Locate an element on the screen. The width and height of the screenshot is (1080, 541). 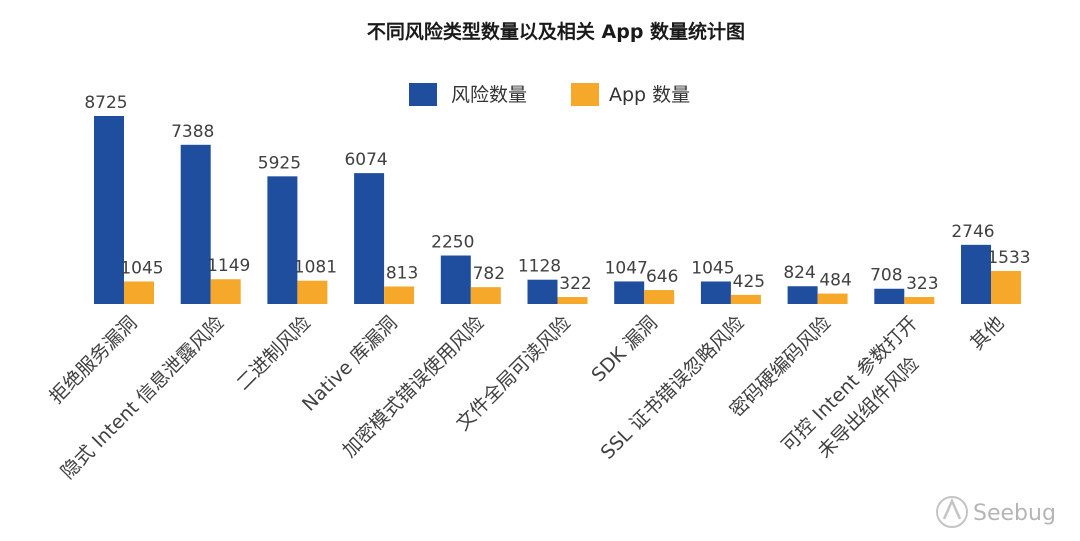
category-label: 加密模式错误使用风险 is located at coordinates (413, 387).